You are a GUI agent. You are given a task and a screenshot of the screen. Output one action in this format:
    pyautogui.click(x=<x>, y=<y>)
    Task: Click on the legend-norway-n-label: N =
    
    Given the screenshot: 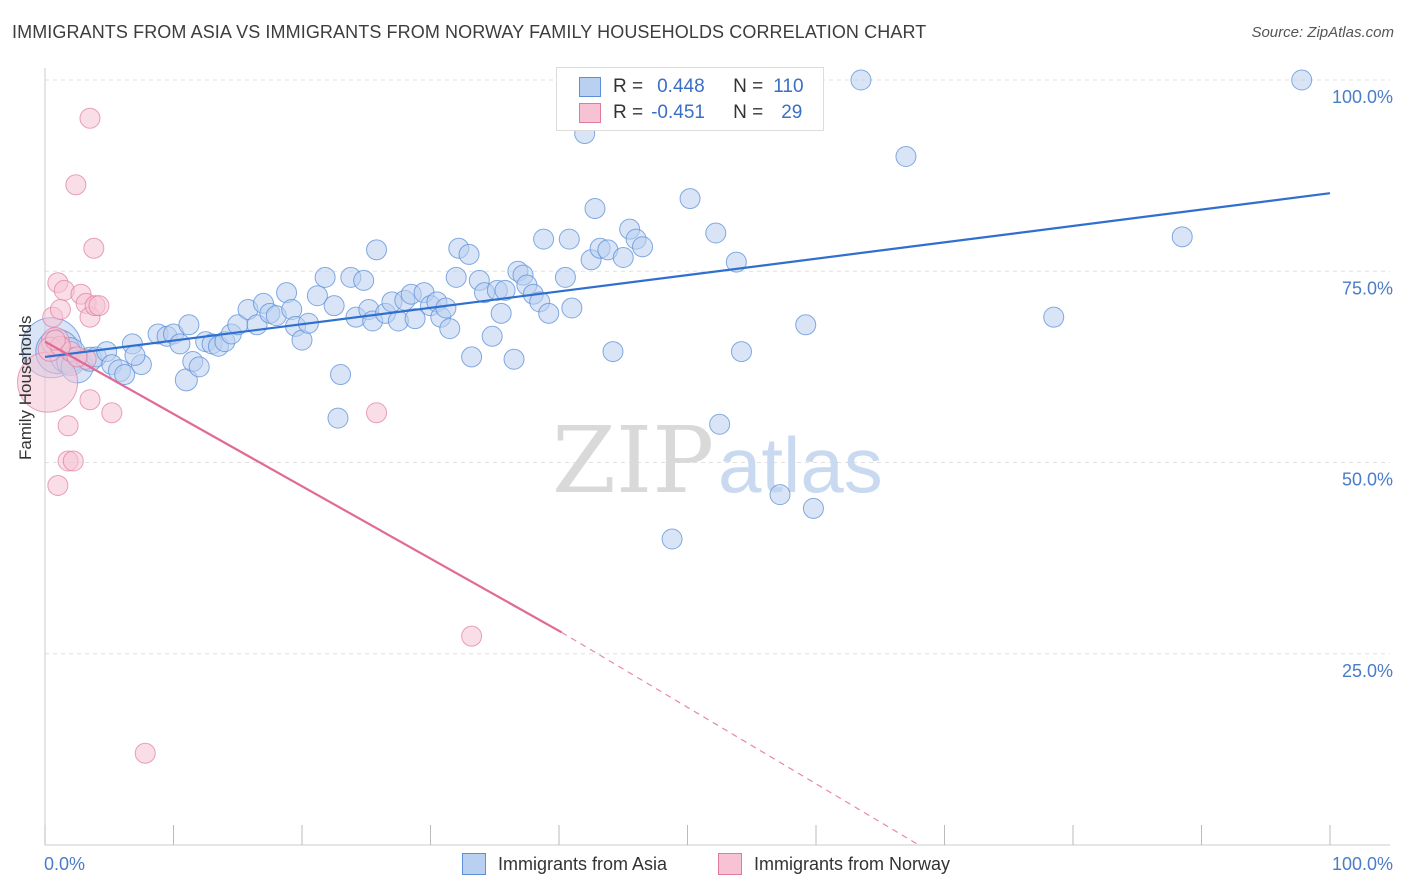 What is the action you would take?
    pyautogui.click(x=748, y=112)
    